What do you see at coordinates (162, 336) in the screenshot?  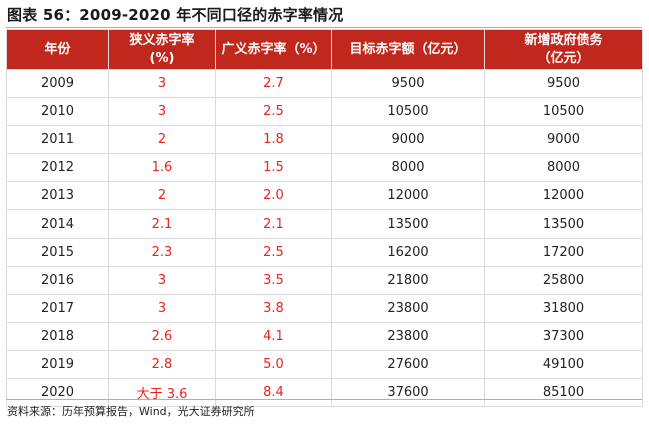 I see `narrow-rate-cell: 2.6` at bounding box center [162, 336].